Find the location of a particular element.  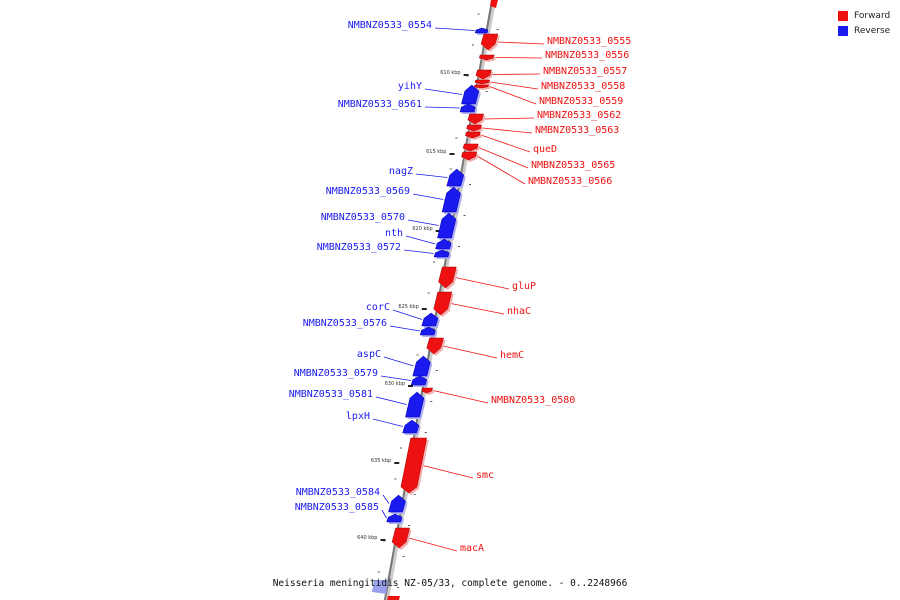

gene-arrow-hemC is located at coordinates (435, 346).